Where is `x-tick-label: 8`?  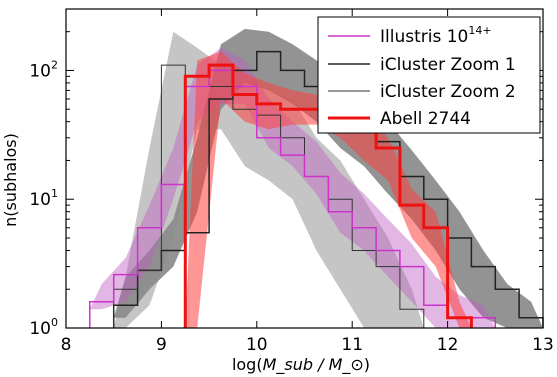
x-tick-label: 8 is located at coordinates (66, 345).